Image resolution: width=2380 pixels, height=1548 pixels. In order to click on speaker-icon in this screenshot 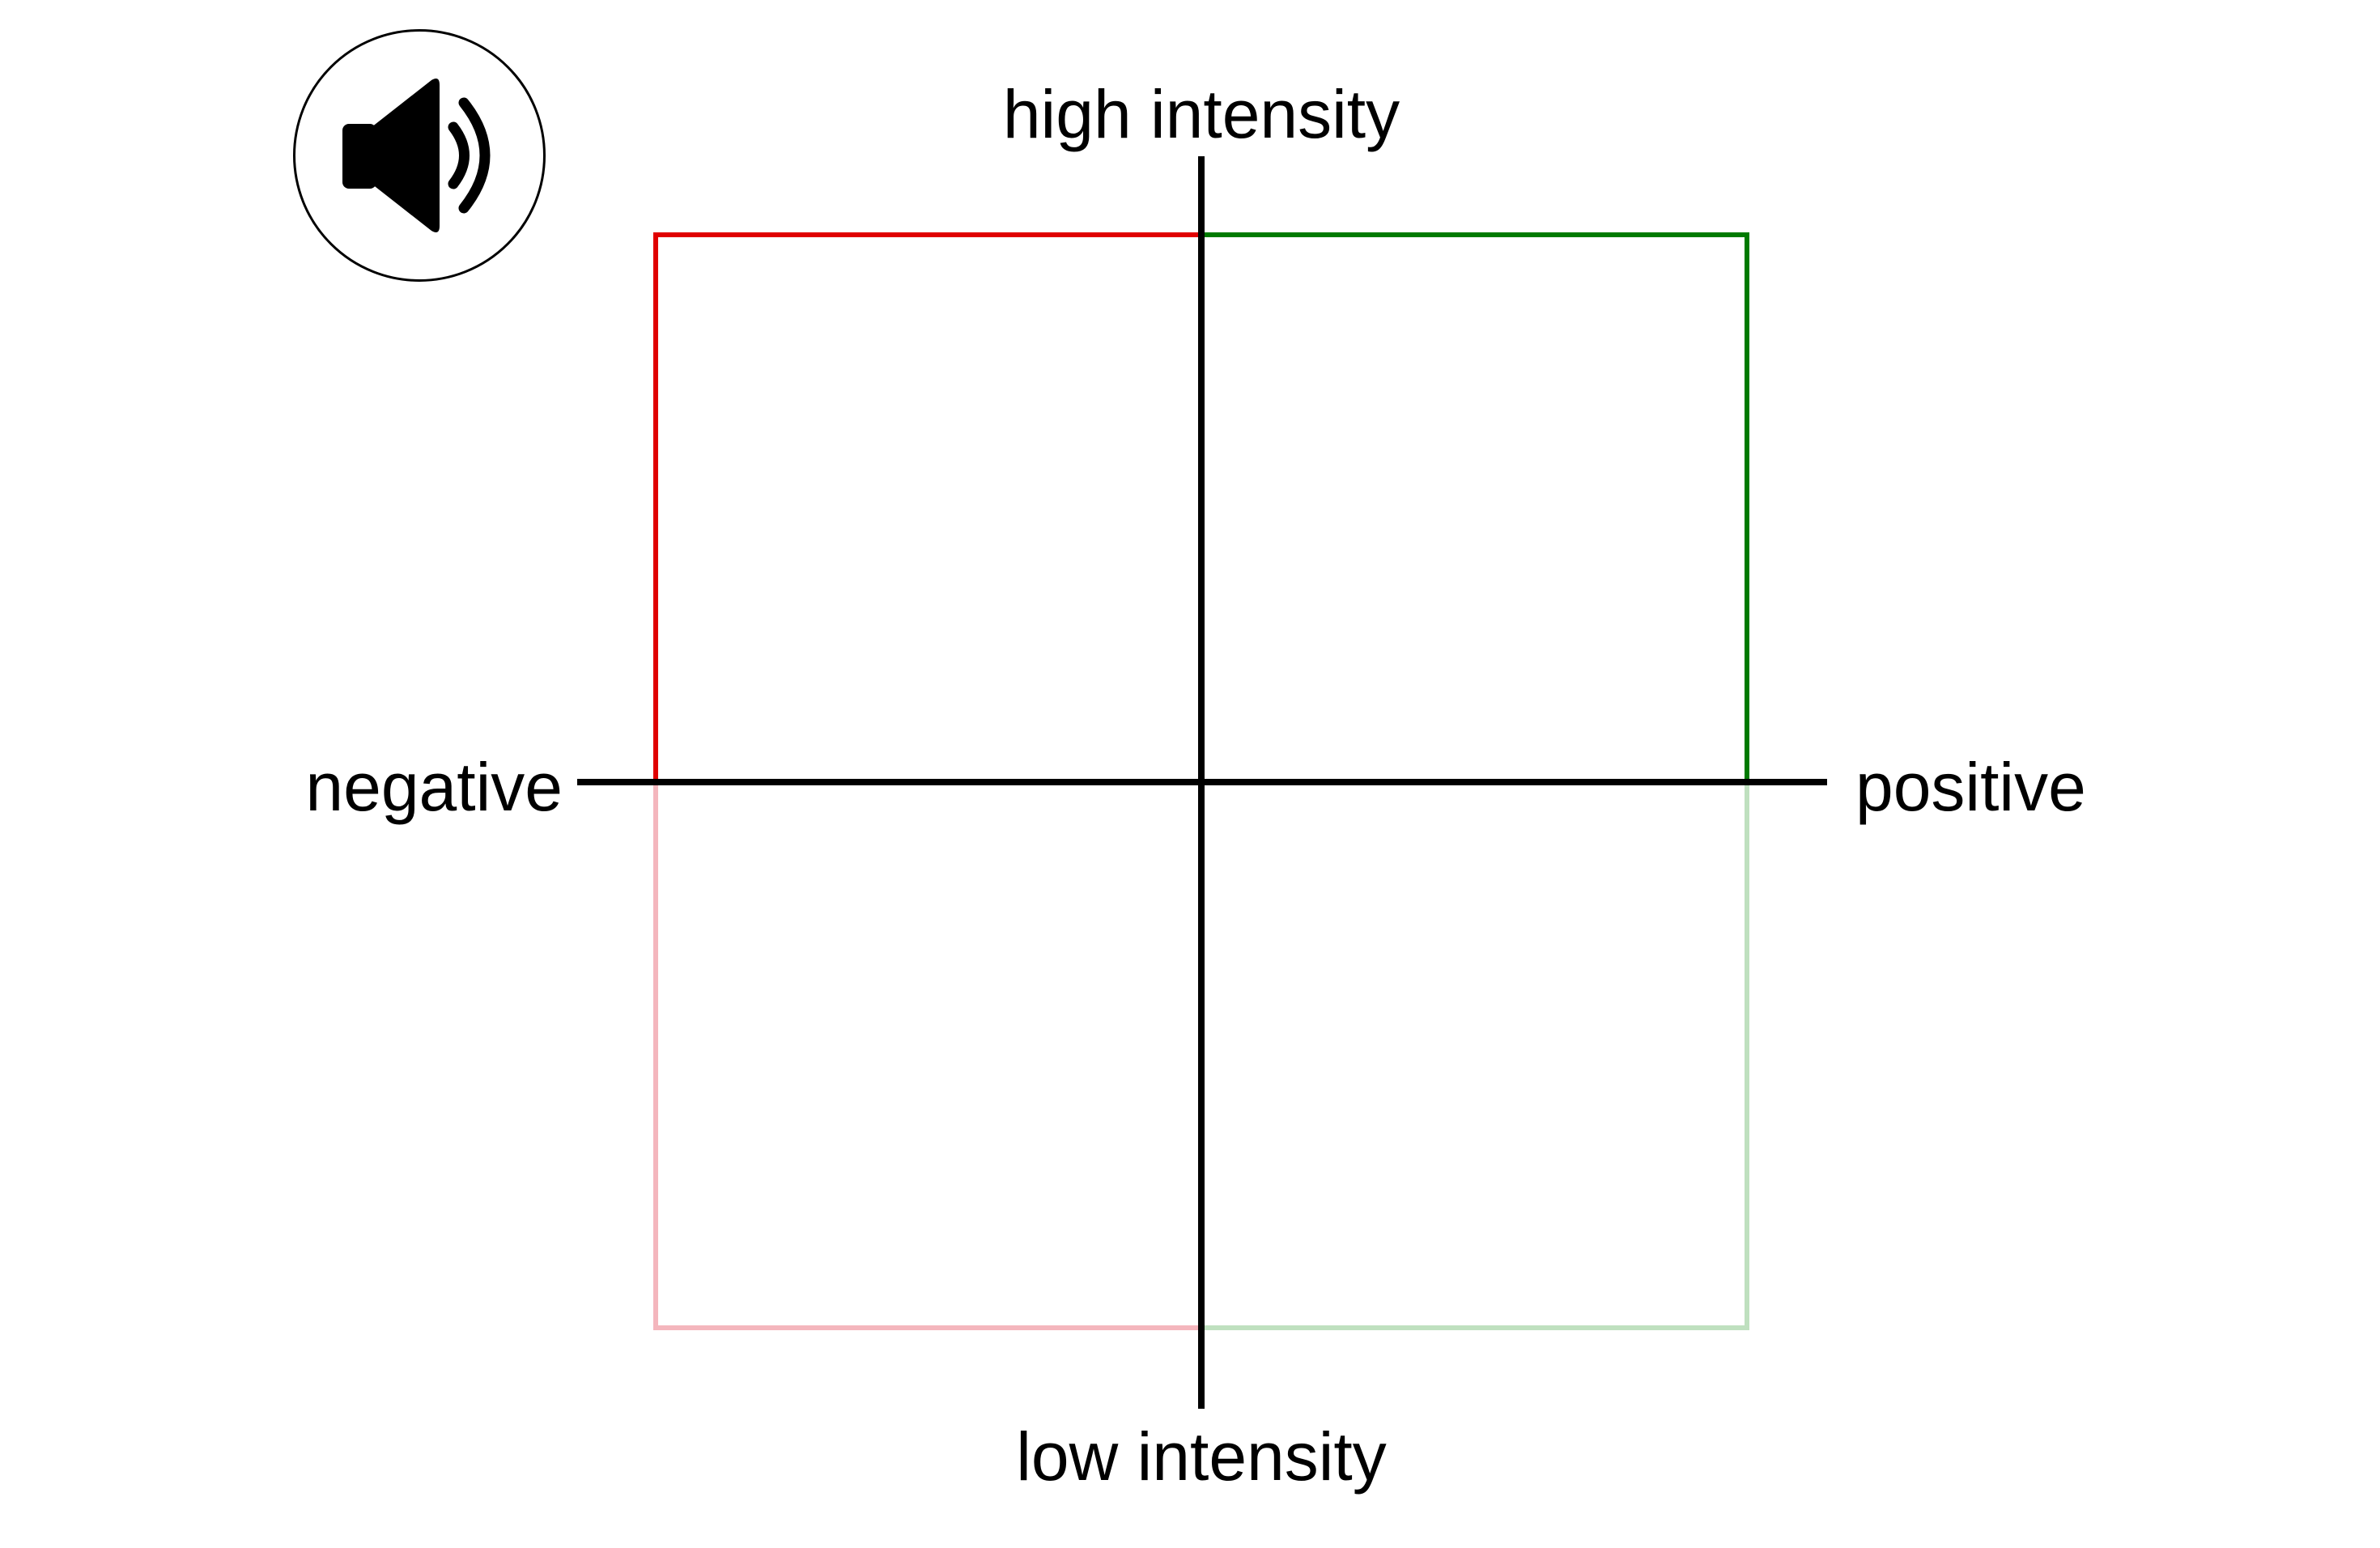, I will do `click(416, 156)`.